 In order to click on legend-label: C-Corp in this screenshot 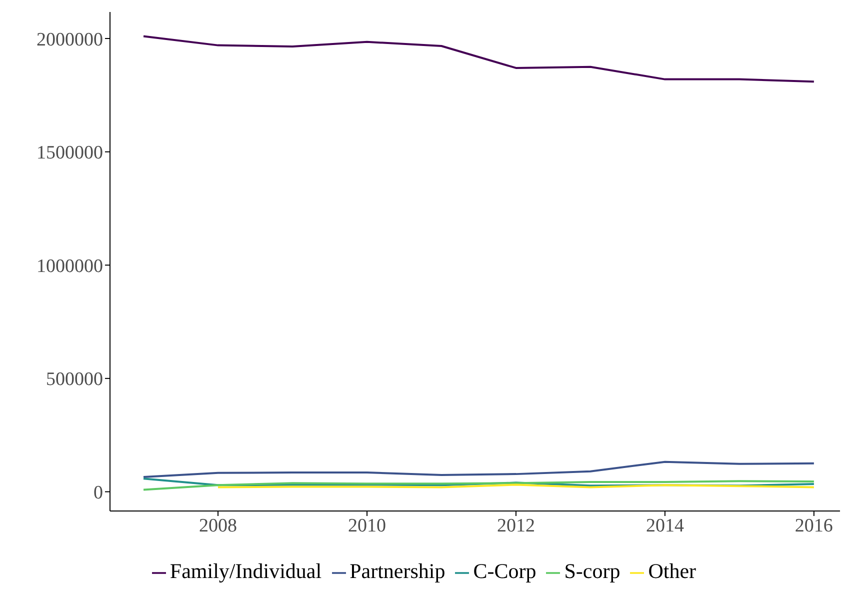, I will do `click(504, 571)`.